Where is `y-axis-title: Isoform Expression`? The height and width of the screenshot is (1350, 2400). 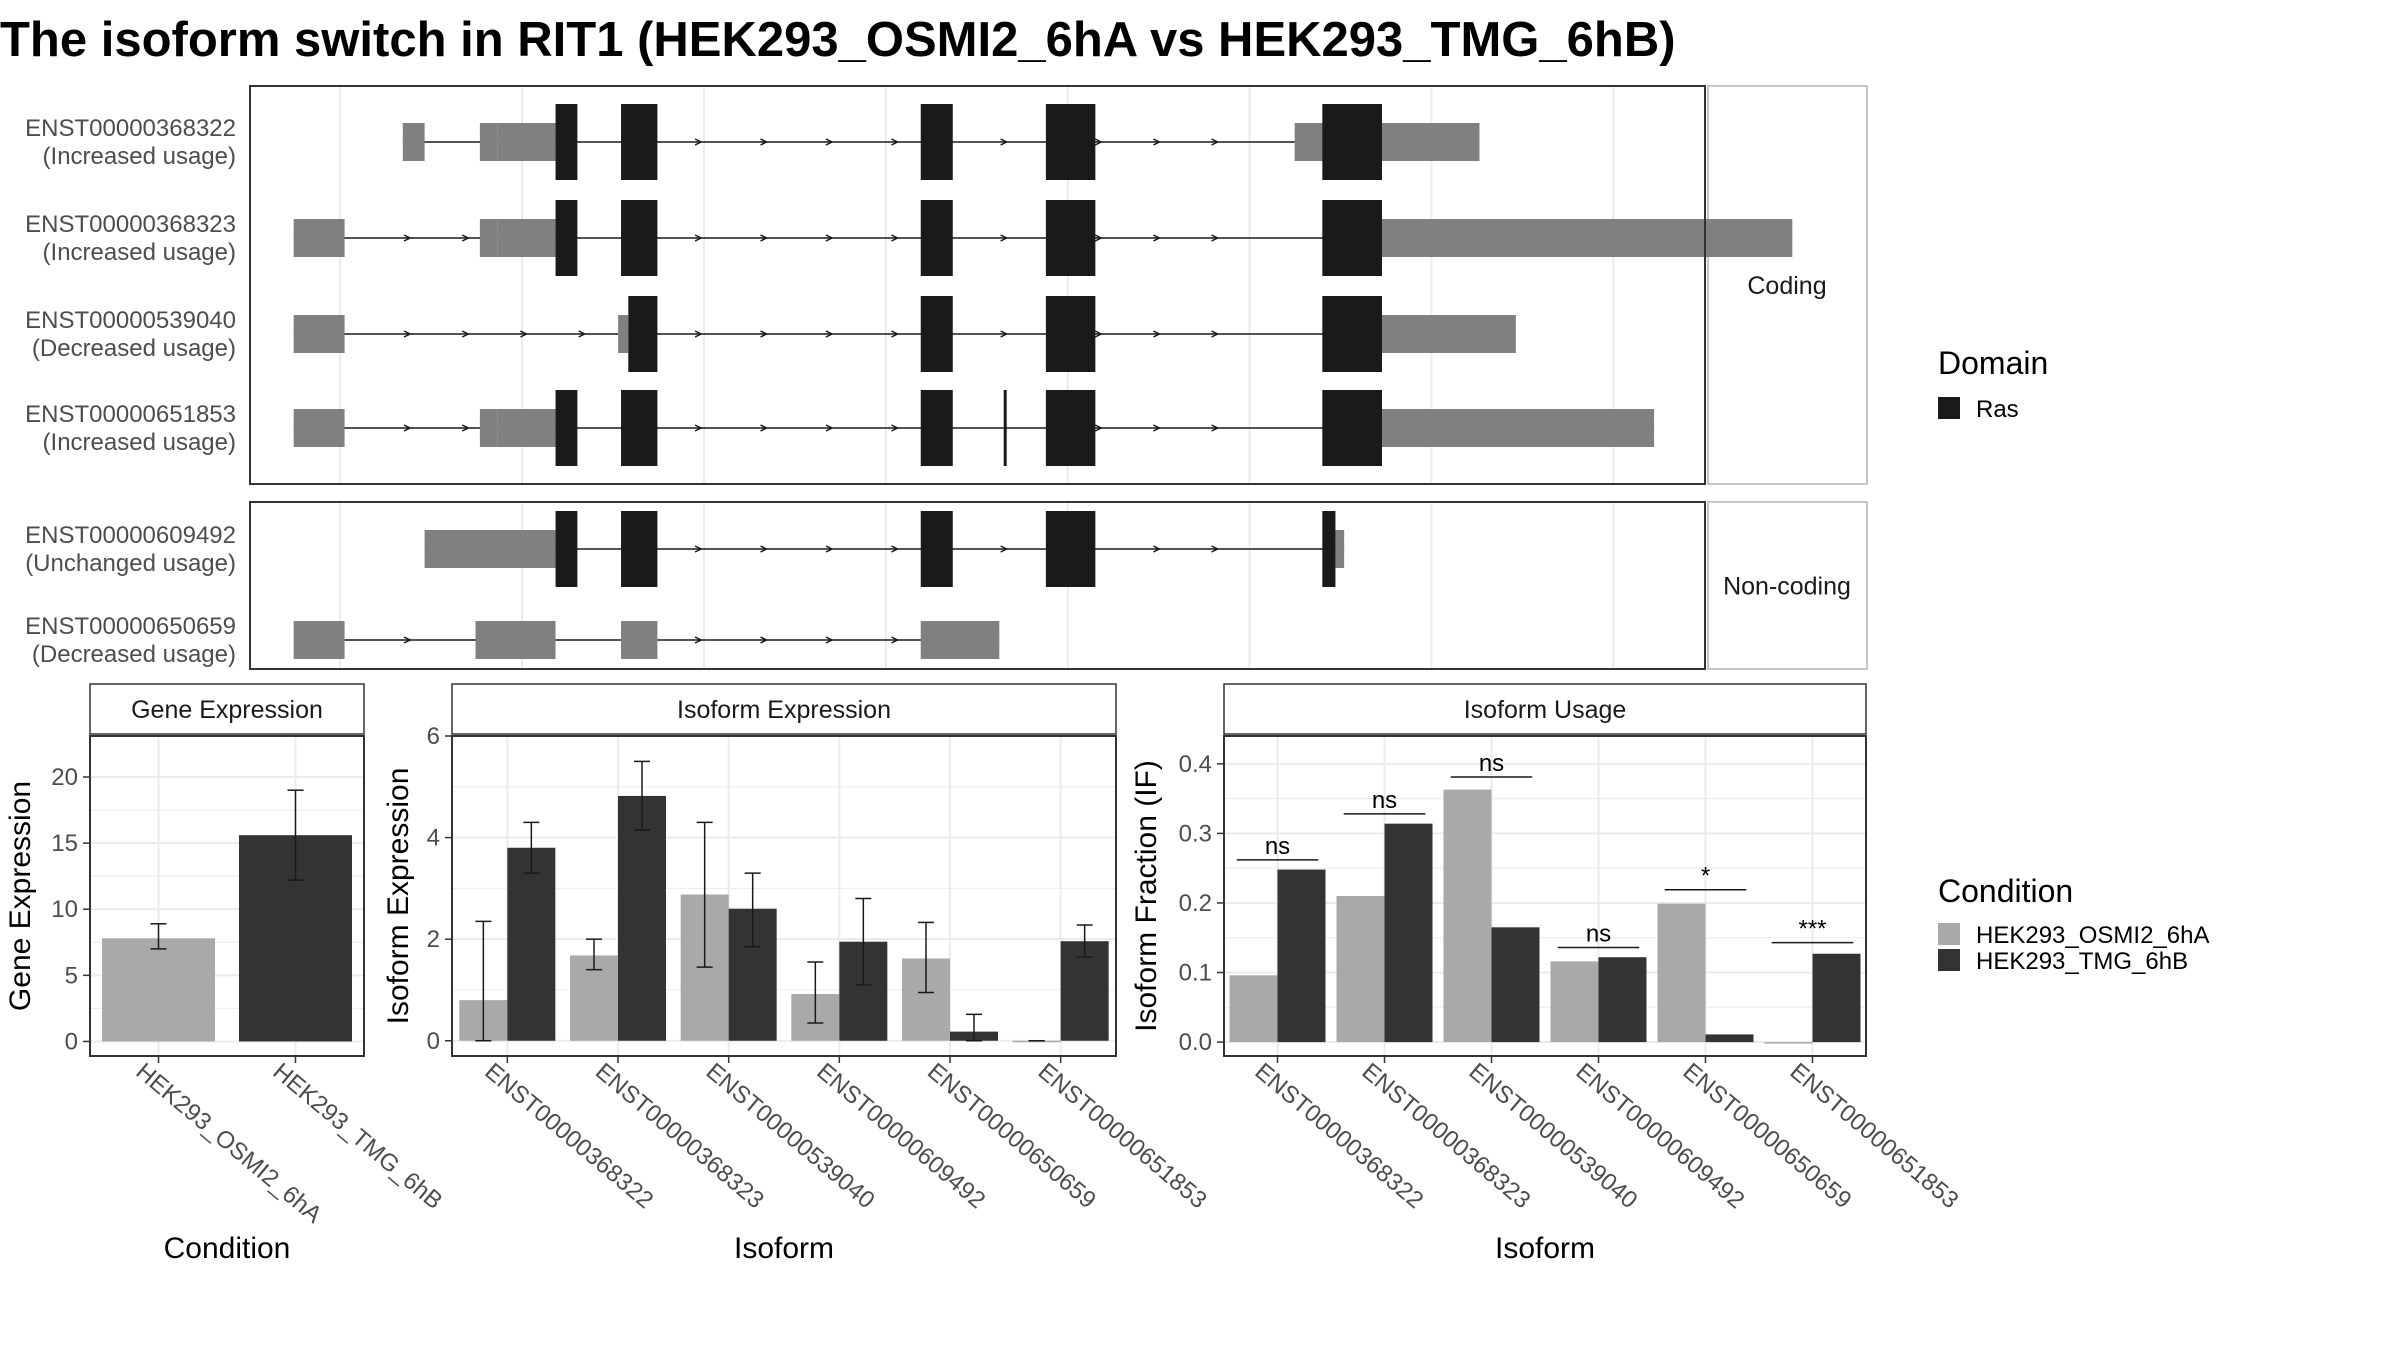
y-axis-title: Isoform Expression is located at coordinates (398, 896).